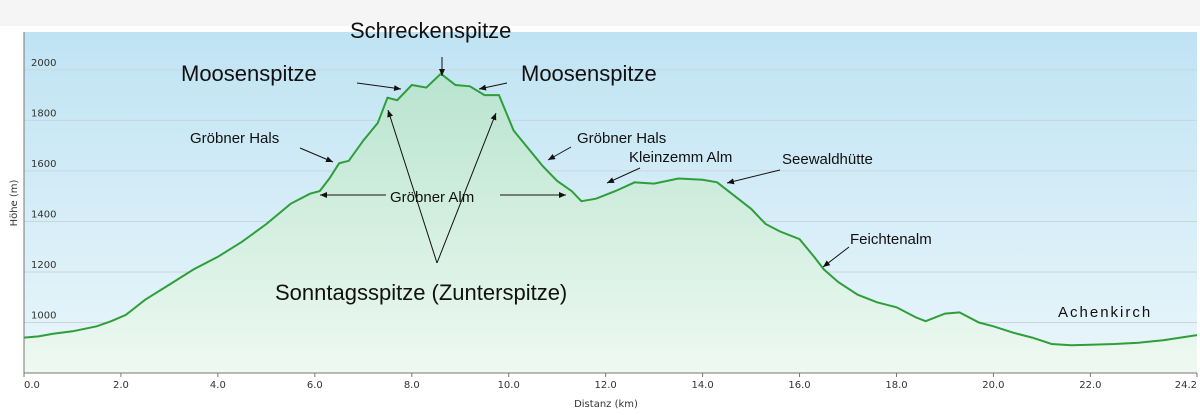 This screenshot has height=415, width=1200. I want to click on annotation-feichtenalm: Feichtenalm, so click(891, 239).